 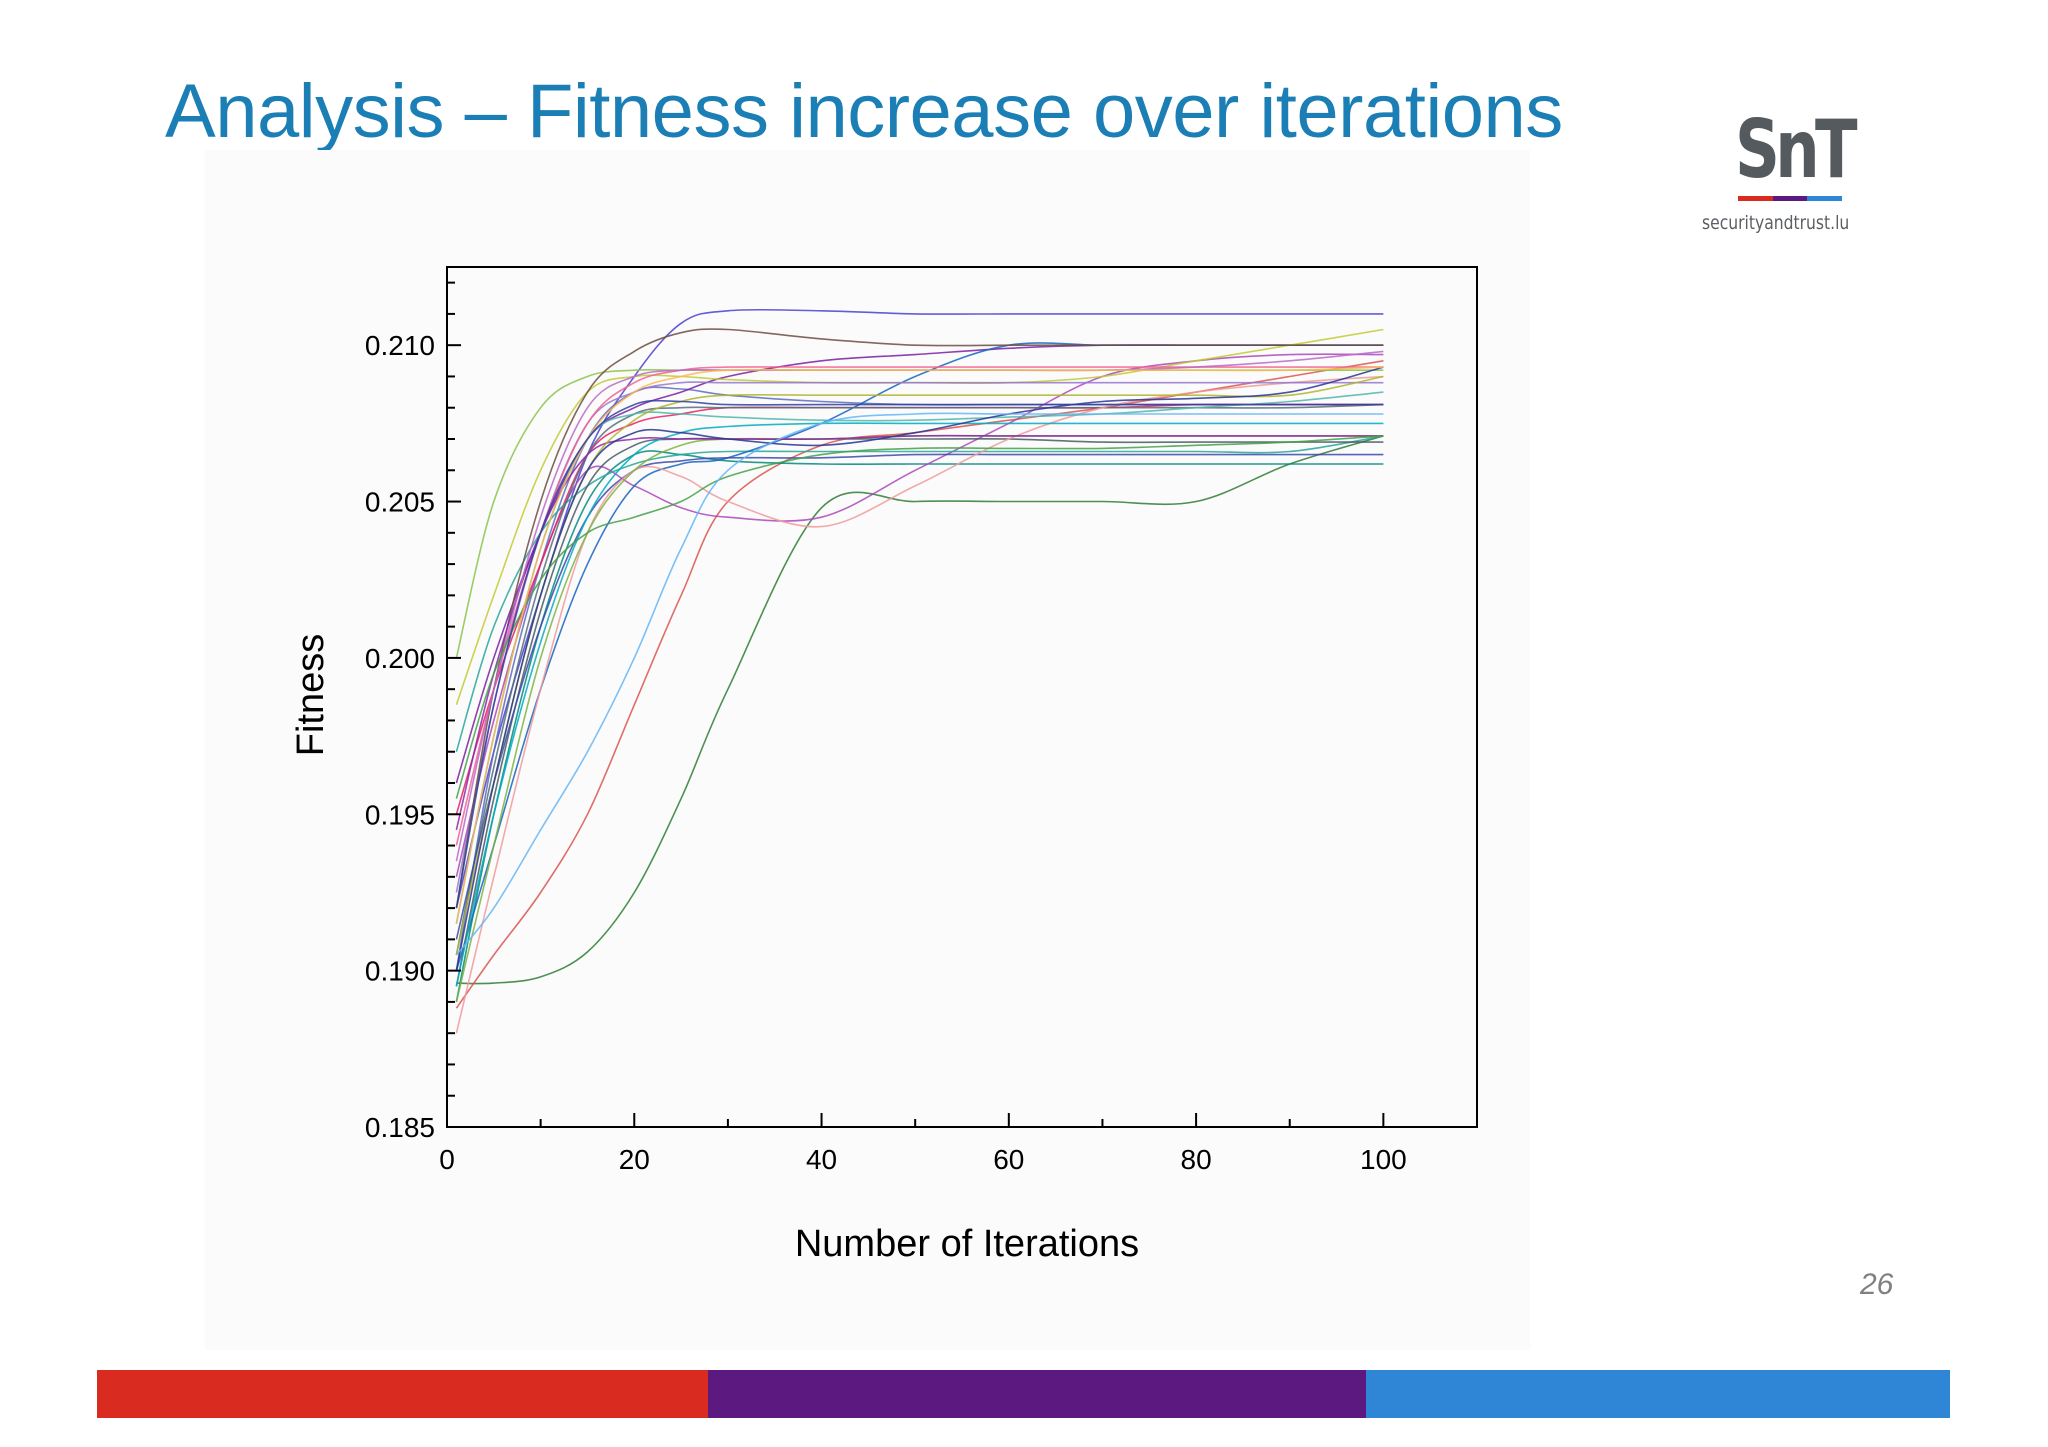 I want to click on x-tick-label: 100, so click(x=1383, y=1159).